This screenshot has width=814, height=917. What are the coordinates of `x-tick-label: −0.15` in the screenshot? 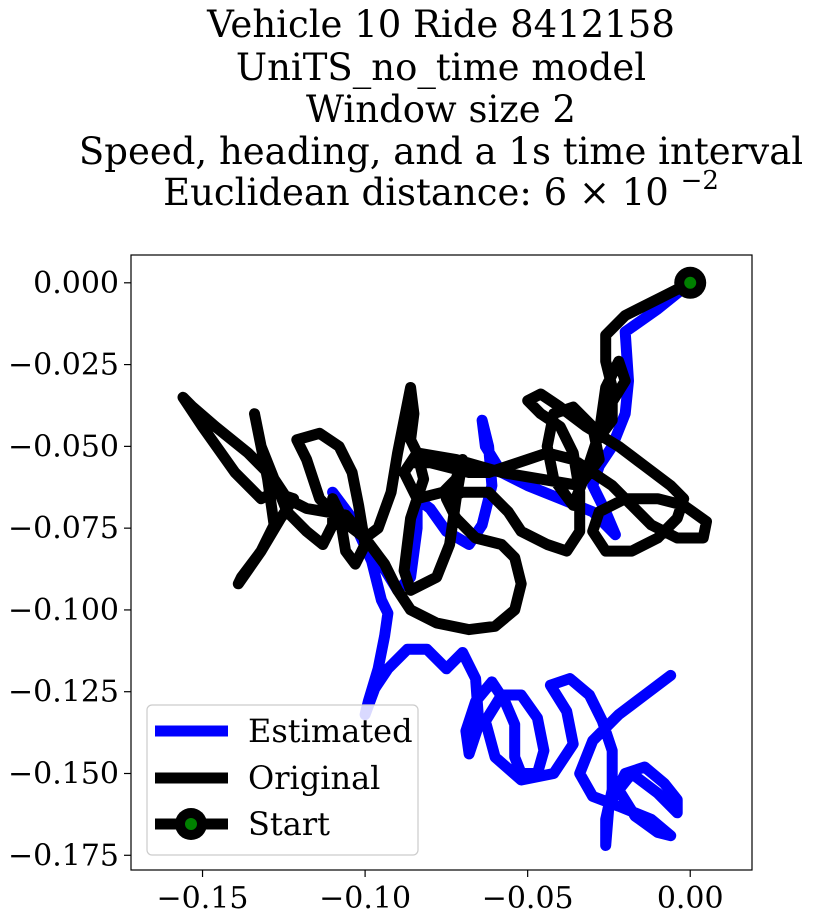 It's located at (203, 898).